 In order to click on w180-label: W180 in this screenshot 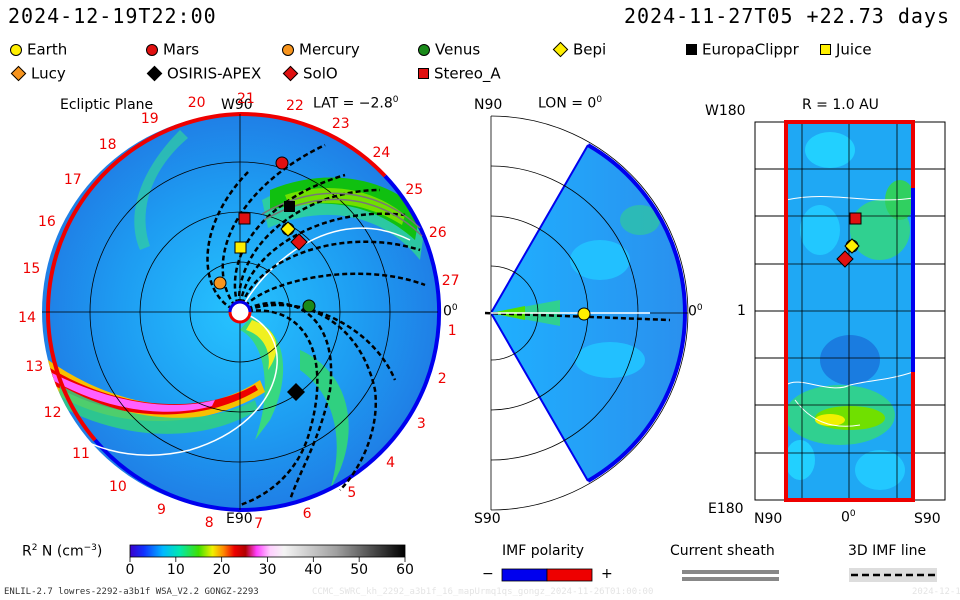, I will do `click(725, 111)`.